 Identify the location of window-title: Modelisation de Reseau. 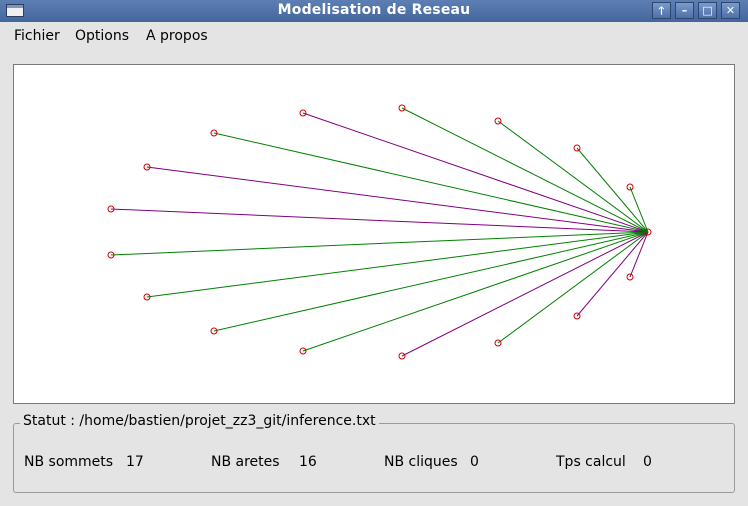
(374, 10).